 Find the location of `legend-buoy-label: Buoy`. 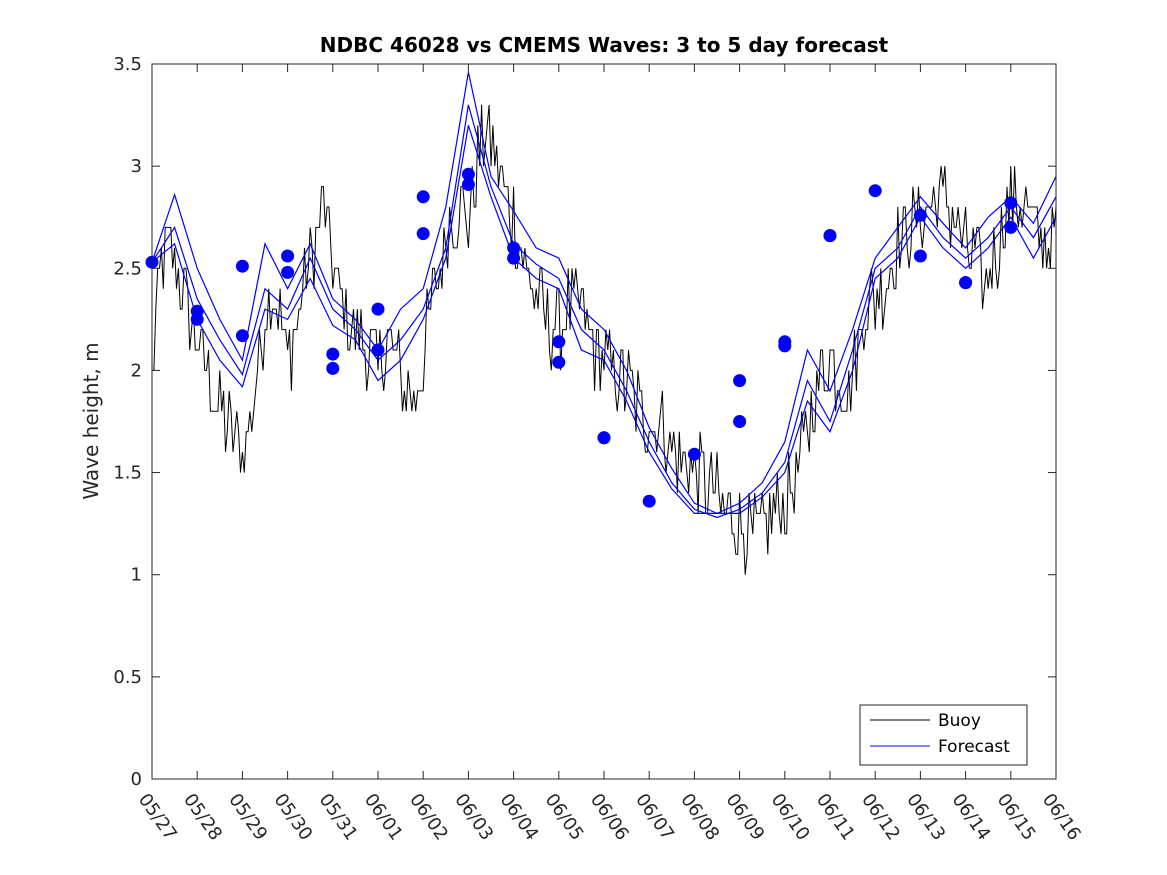

legend-buoy-label: Buoy is located at coordinates (959, 721).